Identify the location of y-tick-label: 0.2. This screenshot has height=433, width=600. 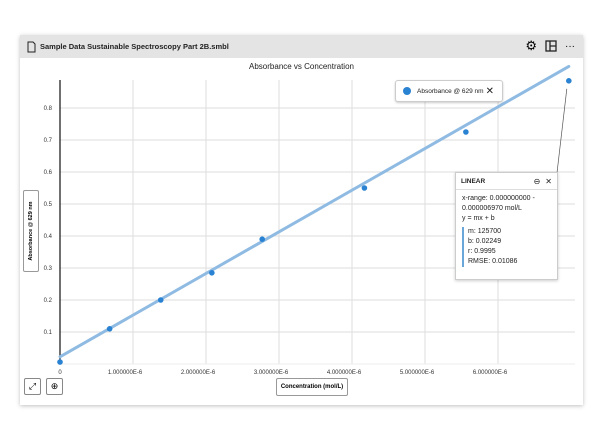
(48, 301).